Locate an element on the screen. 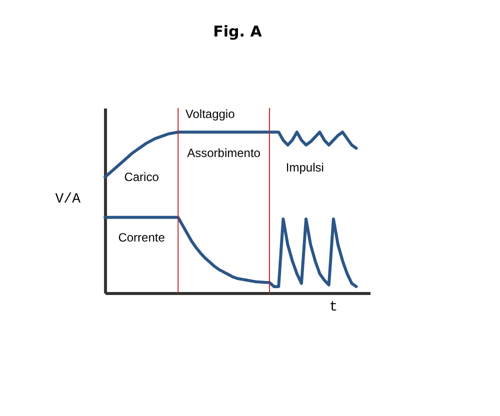  annotation: Impulsi is located at coordinates (305, 167).